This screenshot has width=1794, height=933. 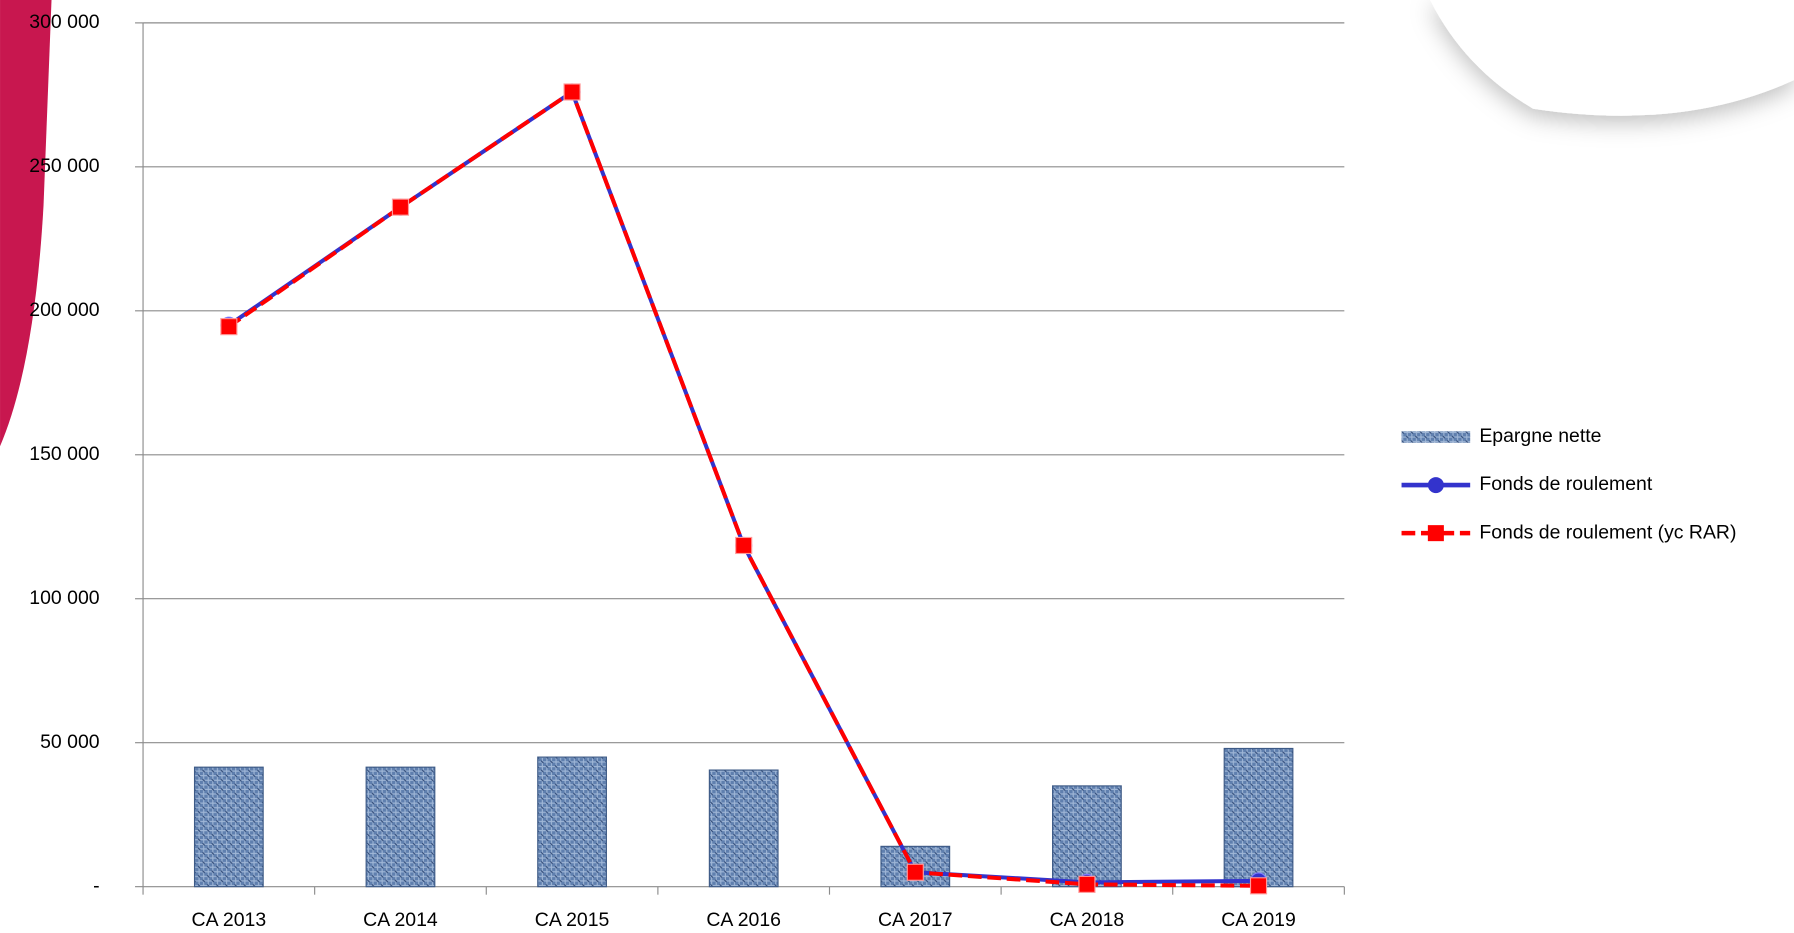 I want to click on y-tick-label: 50 000, so click(x=70, y=742).